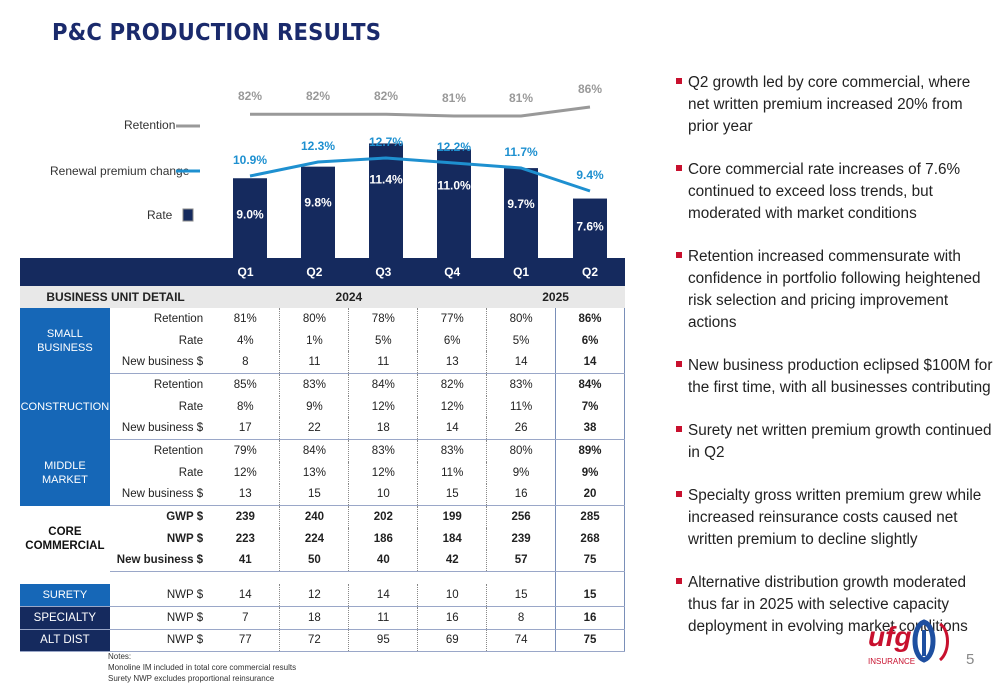  What do you see at coordinates (521, 340) in the screenshot?
I see `table-cell: 5%` at bounding box center [521, 340].